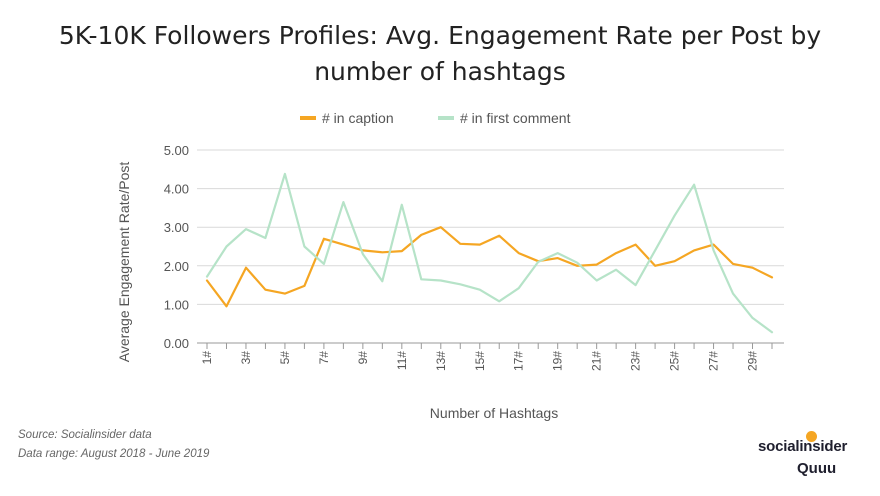 The image size is (880, 496). What do you see at coordinates (441, 361) in the screenshot?
I see `x-tick-label: 13#` at bounding box center [441, 361].